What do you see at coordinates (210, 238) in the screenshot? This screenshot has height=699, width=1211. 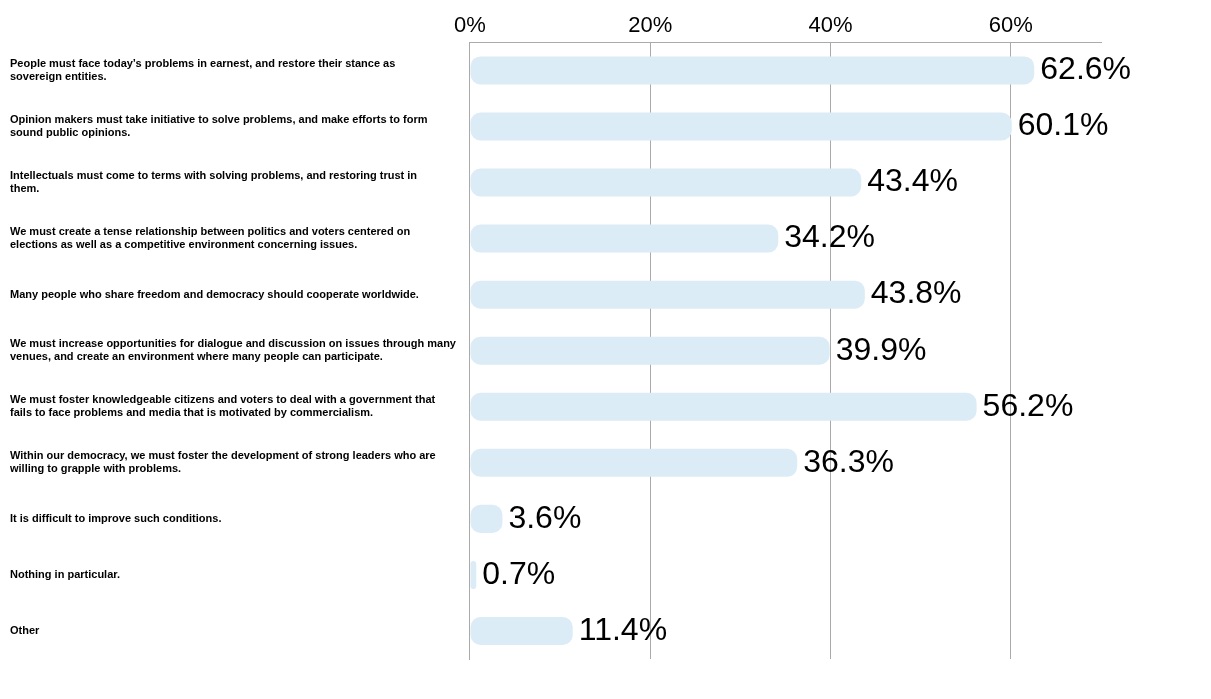 I see `y-tick-label: We must create a tense relationship between politics and voters centered on elections as well as a competitive environment concerning issues.` at bounding box center [210, 238].